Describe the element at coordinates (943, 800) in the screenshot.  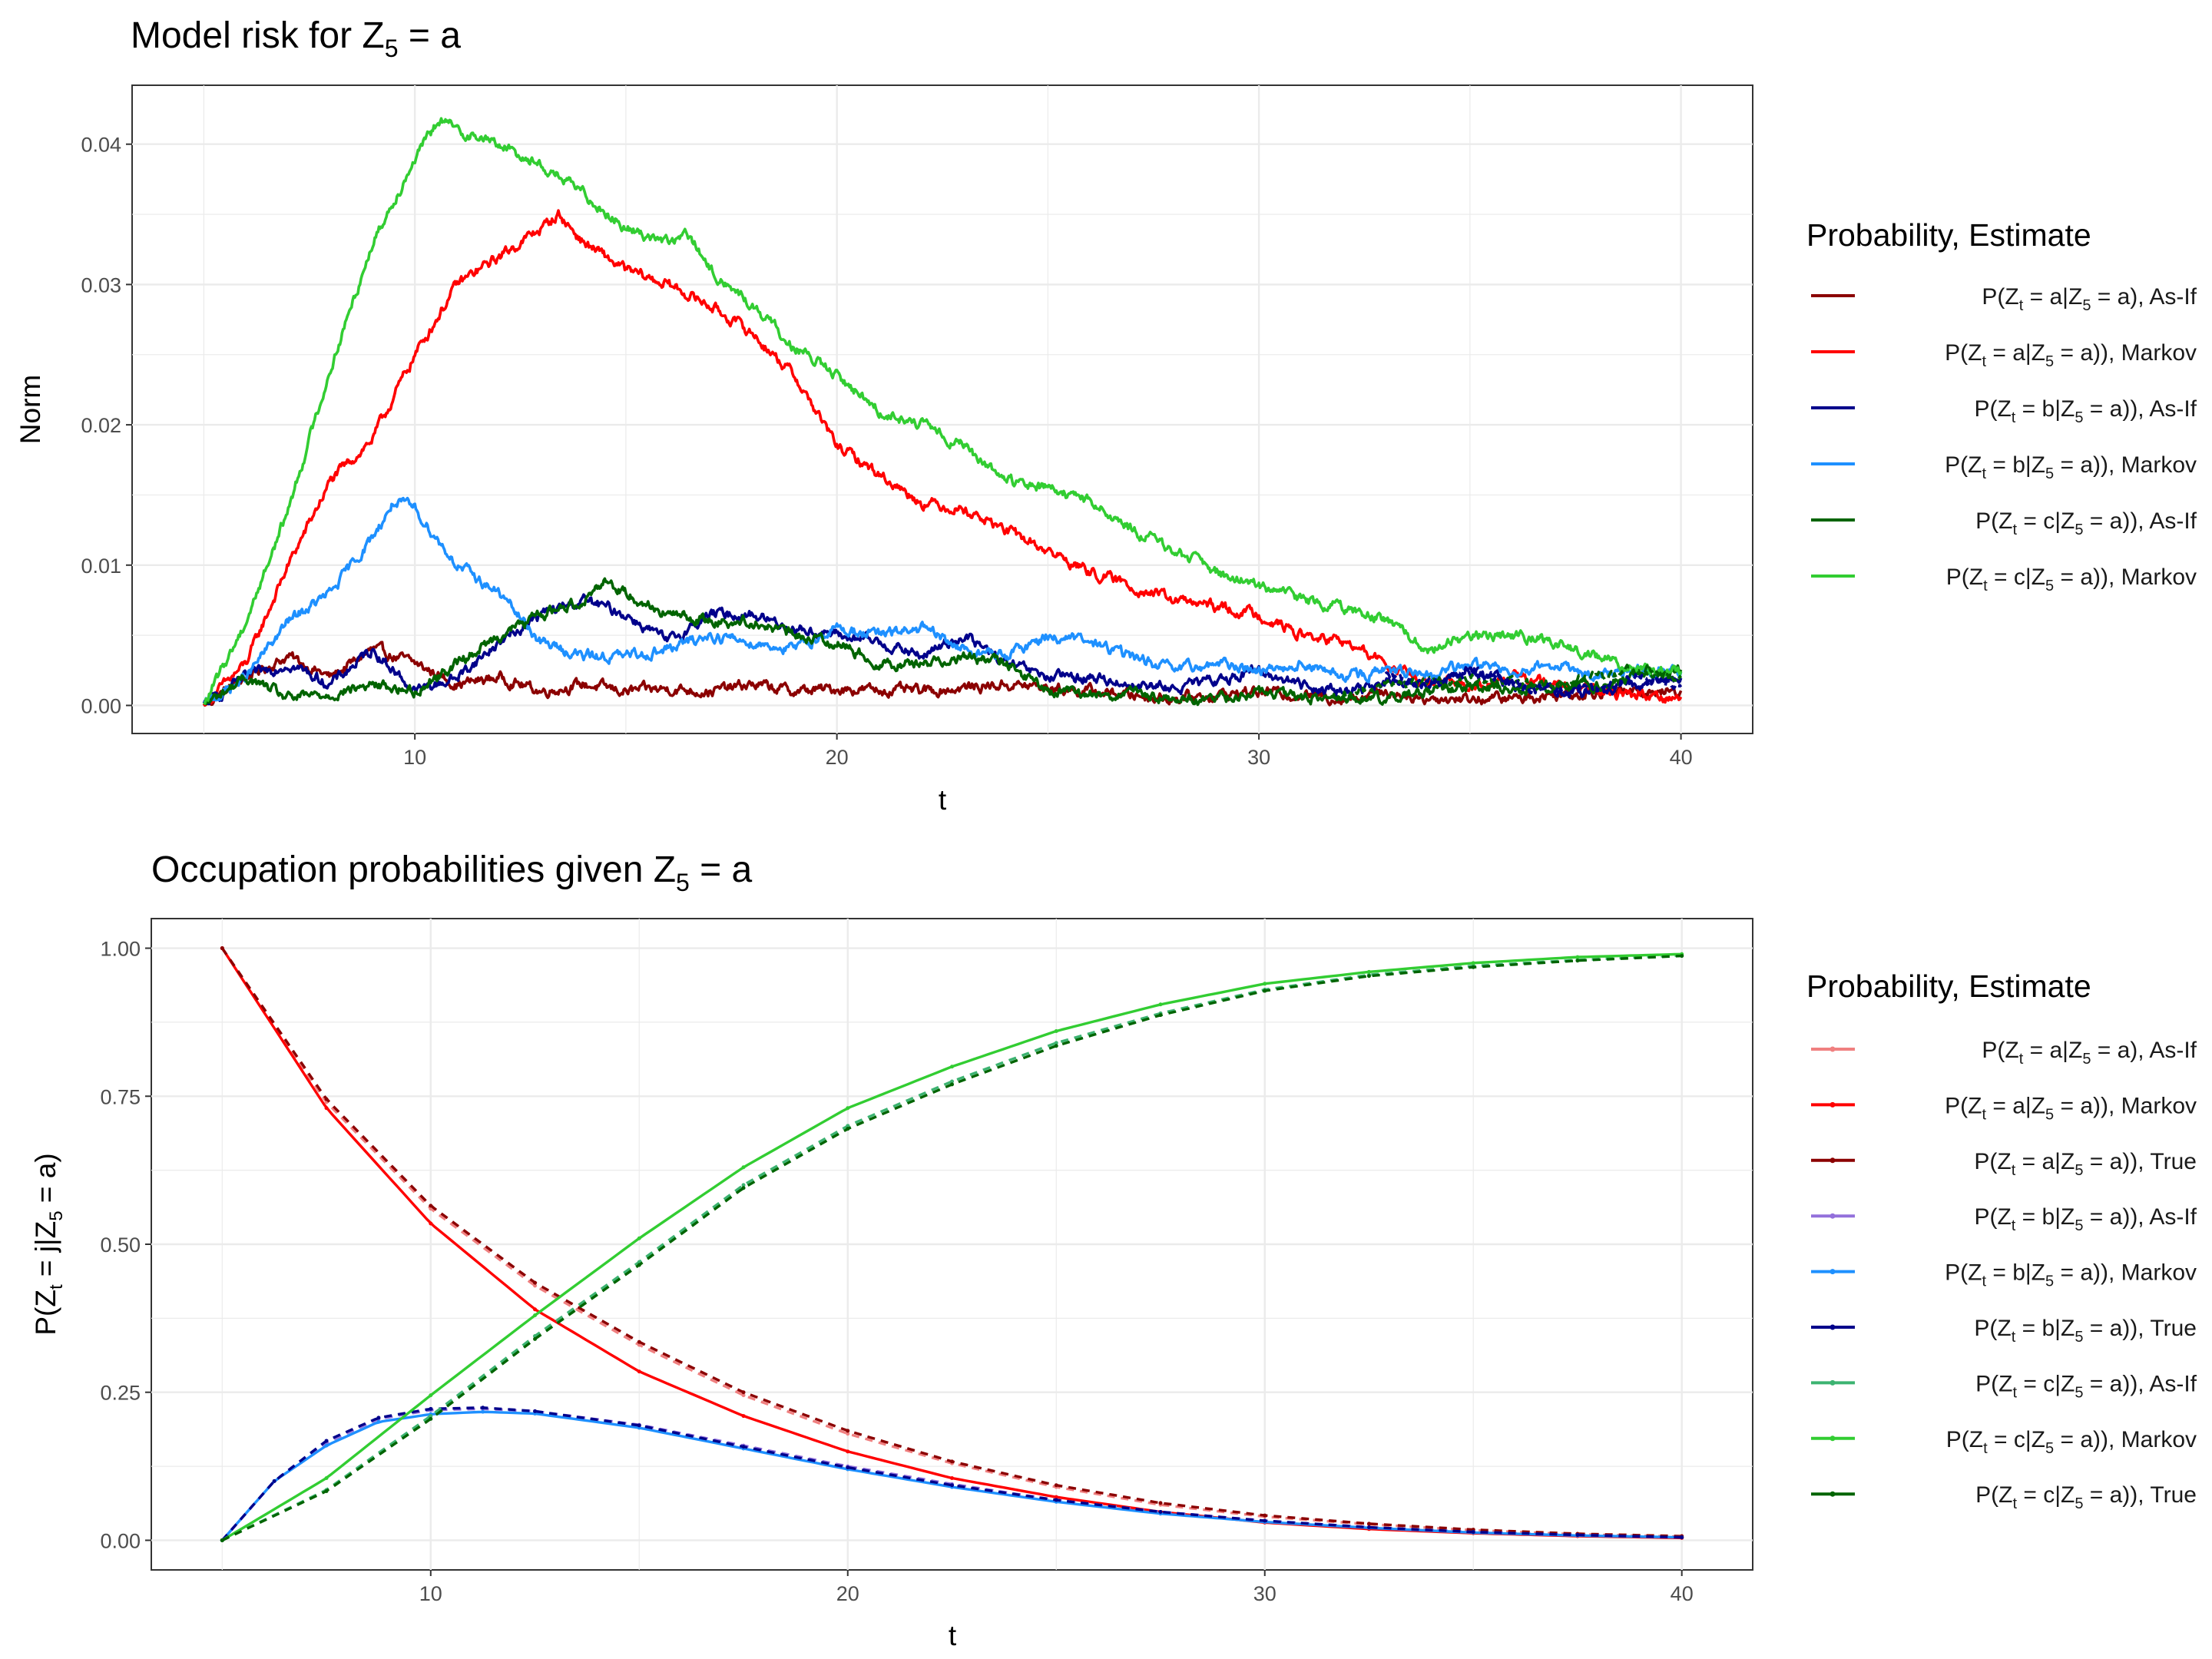
I see `x-axis-label: t` at that location.